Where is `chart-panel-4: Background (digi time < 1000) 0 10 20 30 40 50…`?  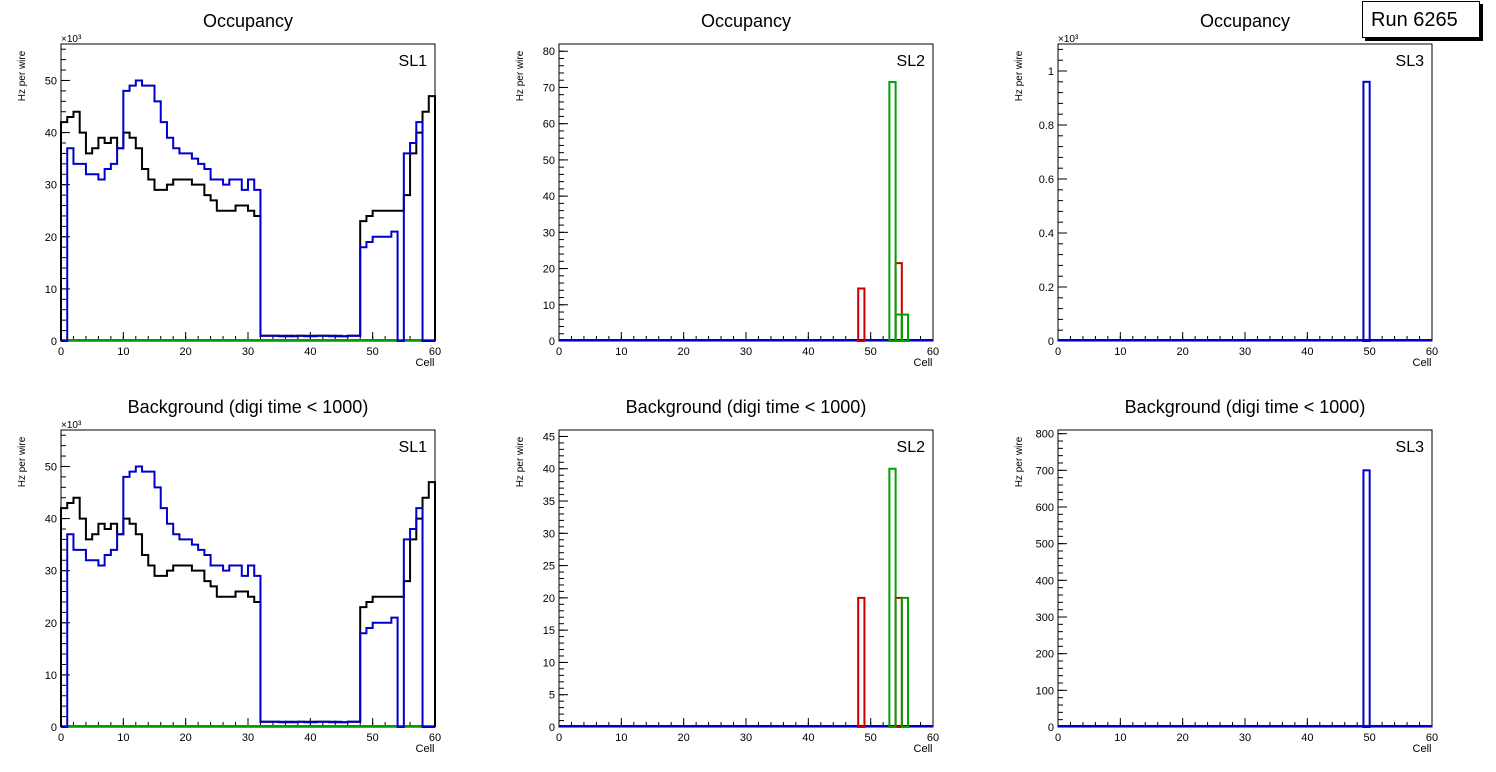 chart-panel-4: Background (digi time < 1000) 0 10 20 30 40 50… is located at coordinates (229, 576).